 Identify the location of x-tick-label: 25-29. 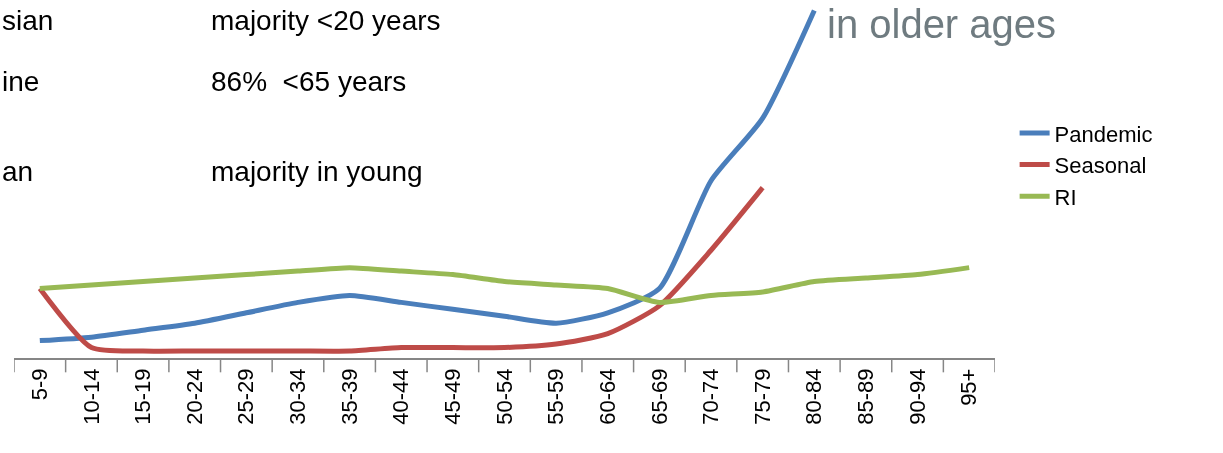
(246, 396).